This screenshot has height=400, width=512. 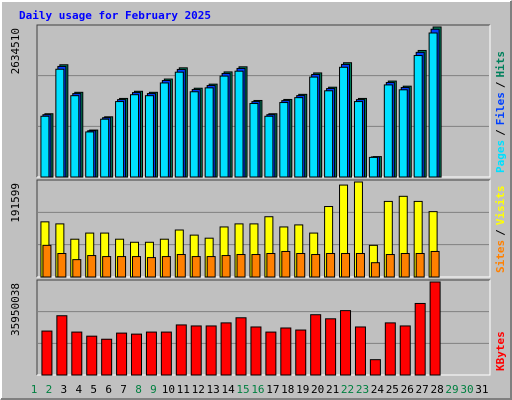 What do you see at coordinates (451, 389) in the screenshot?
I see `x-tick-label: 29` at bounding box center [451, 389].